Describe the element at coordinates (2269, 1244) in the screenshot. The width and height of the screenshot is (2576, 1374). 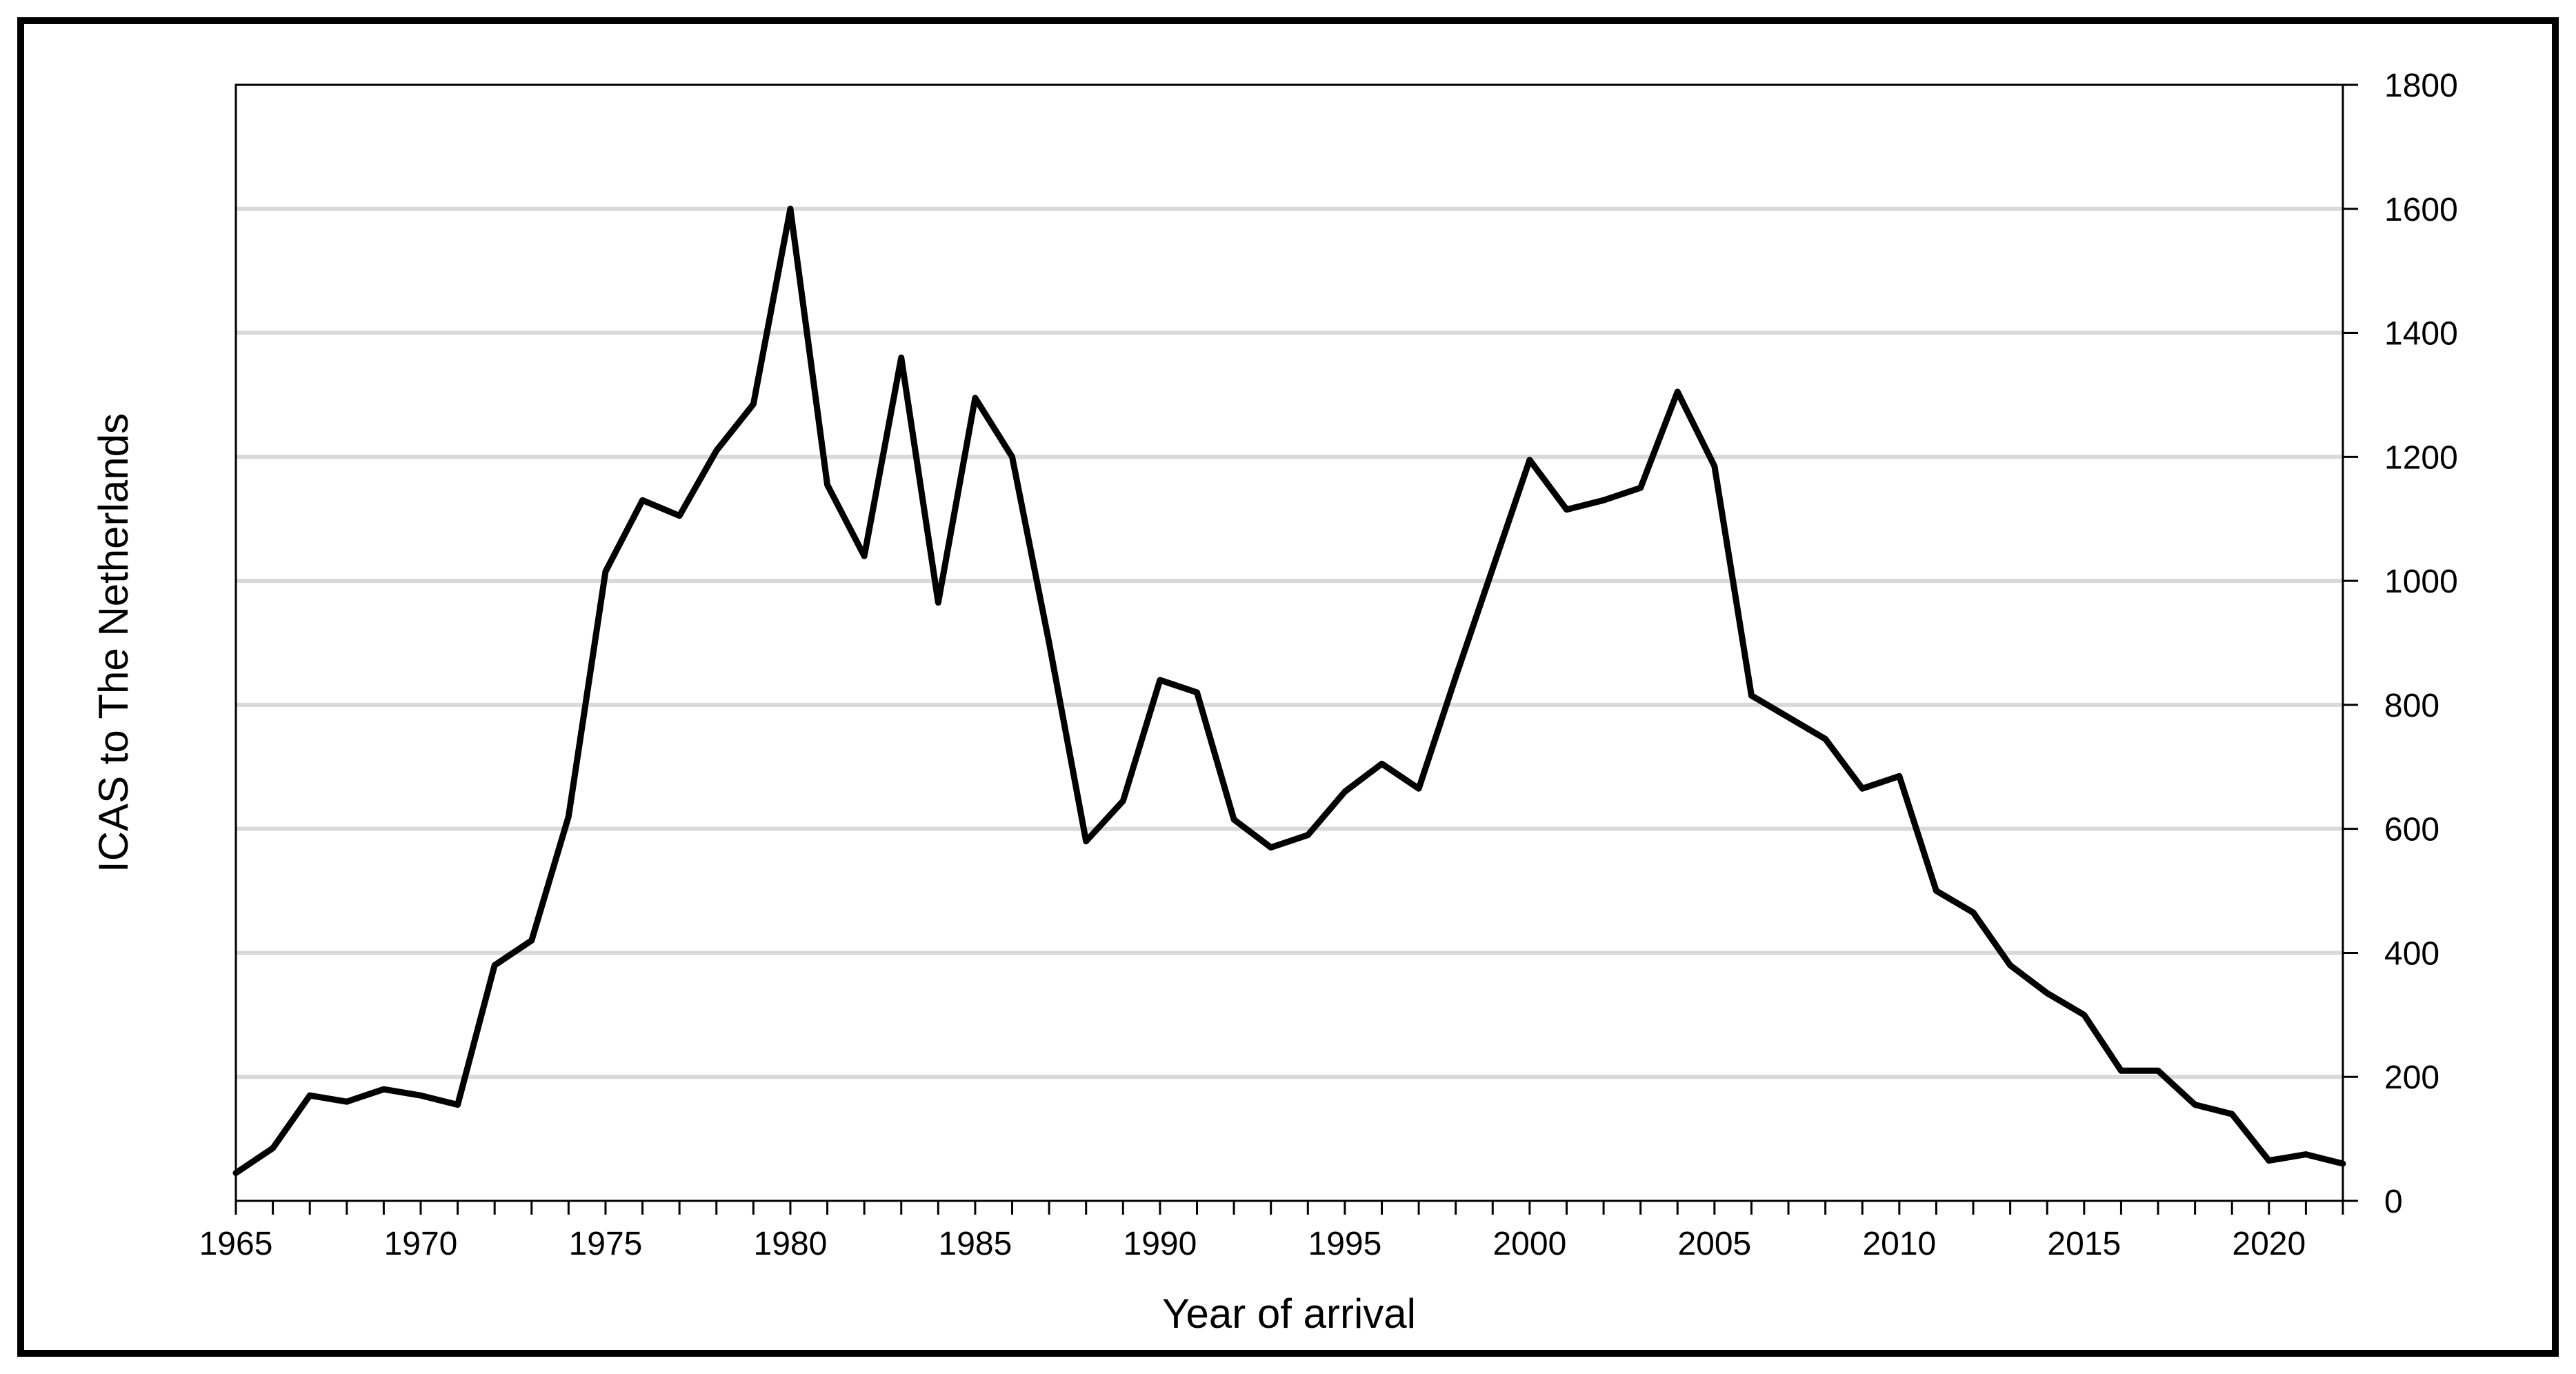
I see `x-tick-label: 2020` at that location.